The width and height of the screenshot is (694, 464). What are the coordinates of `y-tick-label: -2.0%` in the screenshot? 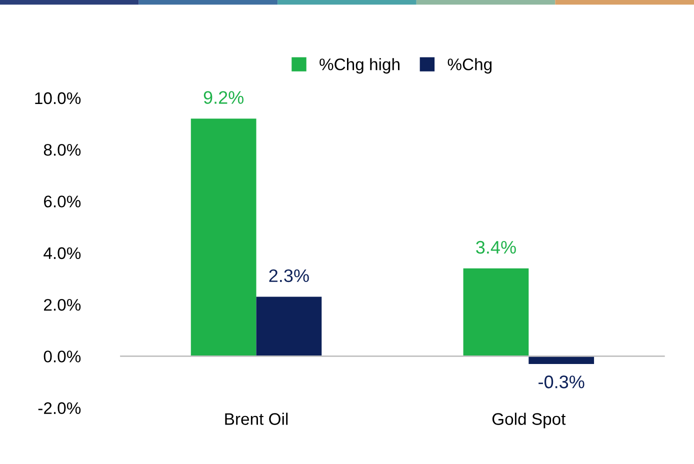 It's located at (59, 408).